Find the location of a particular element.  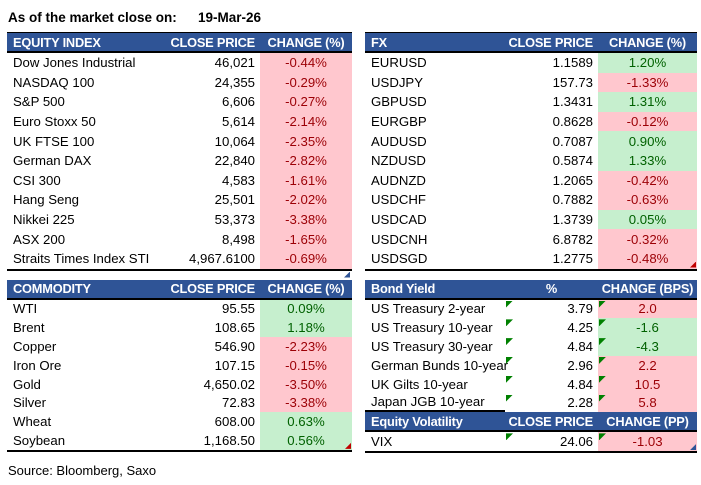

instrument-name: US Treasury 30-year is located at coordinates (432, 347).